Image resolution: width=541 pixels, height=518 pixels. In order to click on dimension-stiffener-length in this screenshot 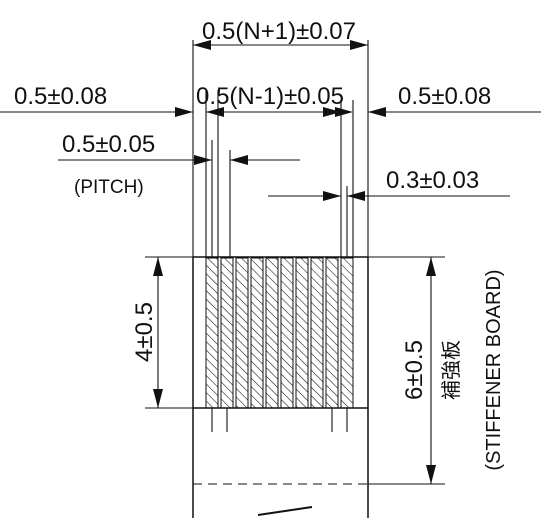, I will do `click(406, 370)`.